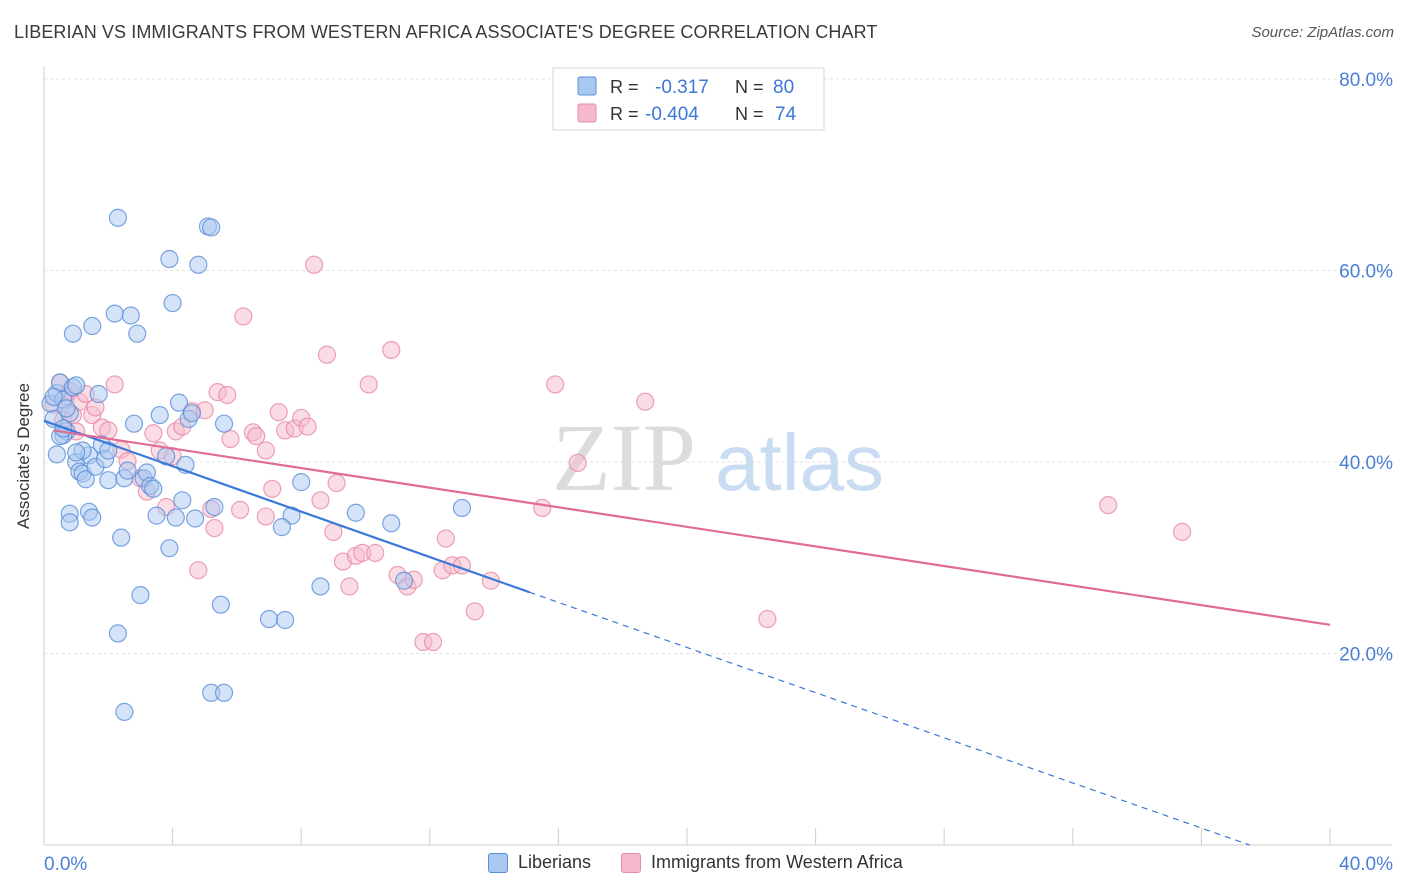 Image resolution: width=1406 pixels, height=892 pixels. Describe the element at coordinates (777, 862) in the screenshot. I see `legend-label: Immigrants from Western Africa` at that location.